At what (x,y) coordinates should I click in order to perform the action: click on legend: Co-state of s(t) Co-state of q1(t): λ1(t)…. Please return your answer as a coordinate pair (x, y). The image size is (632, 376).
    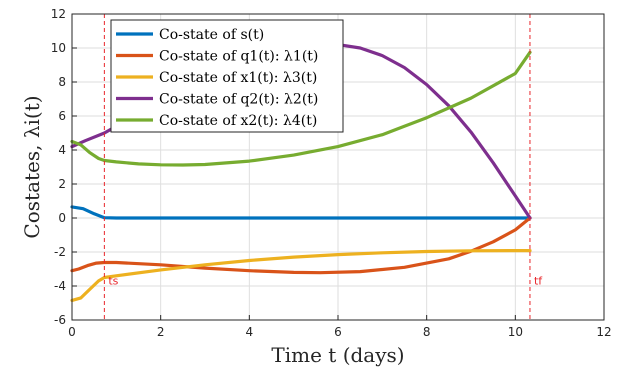
    Looking at the image, I should click on (227, 76).